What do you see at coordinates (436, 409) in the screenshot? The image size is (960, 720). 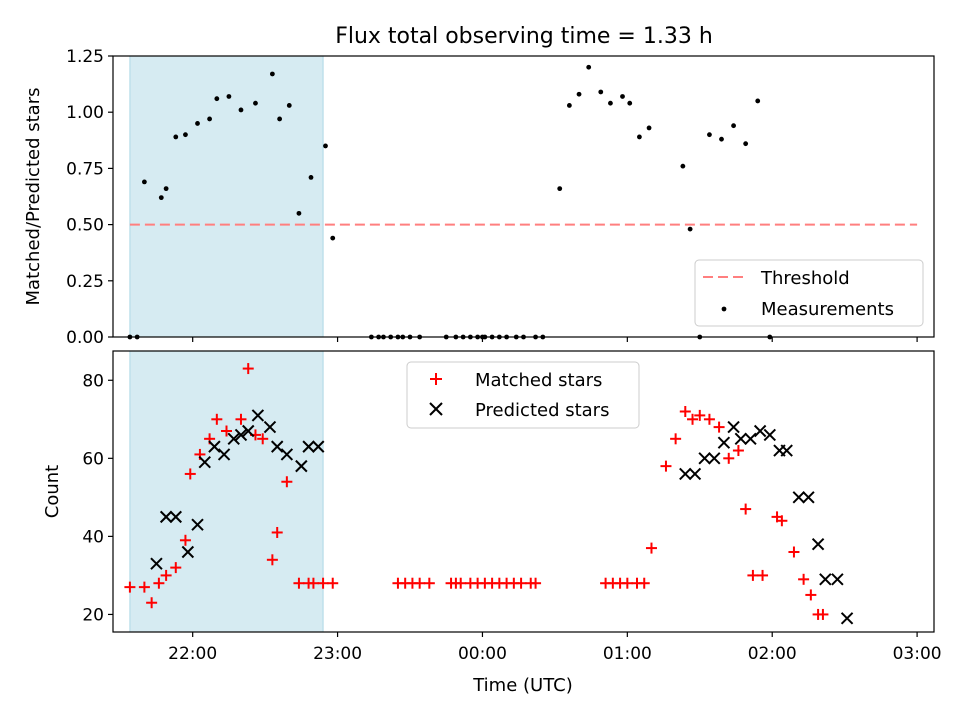 I see `legend-predicted-swatch` at bounding box center [436, 409].